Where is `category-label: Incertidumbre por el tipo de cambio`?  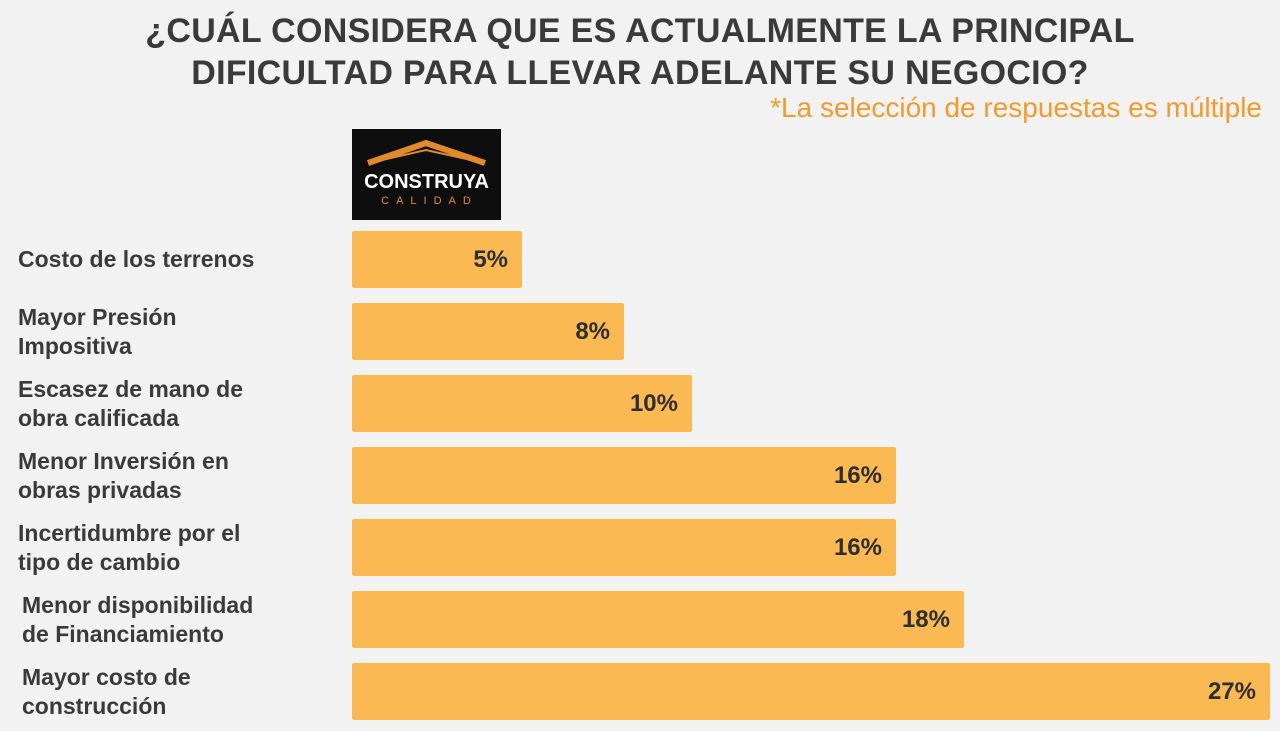
category-label: Incertidumbre por el tipo de cambio is located at coordinates (129, 547).